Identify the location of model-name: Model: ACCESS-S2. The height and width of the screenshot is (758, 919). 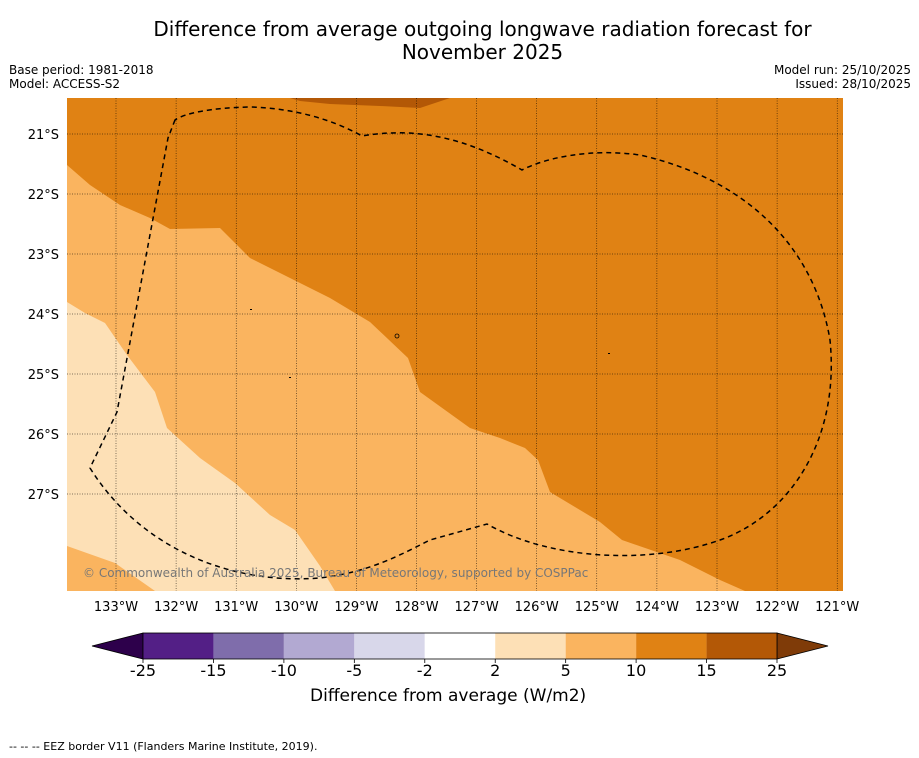
(65, 84).